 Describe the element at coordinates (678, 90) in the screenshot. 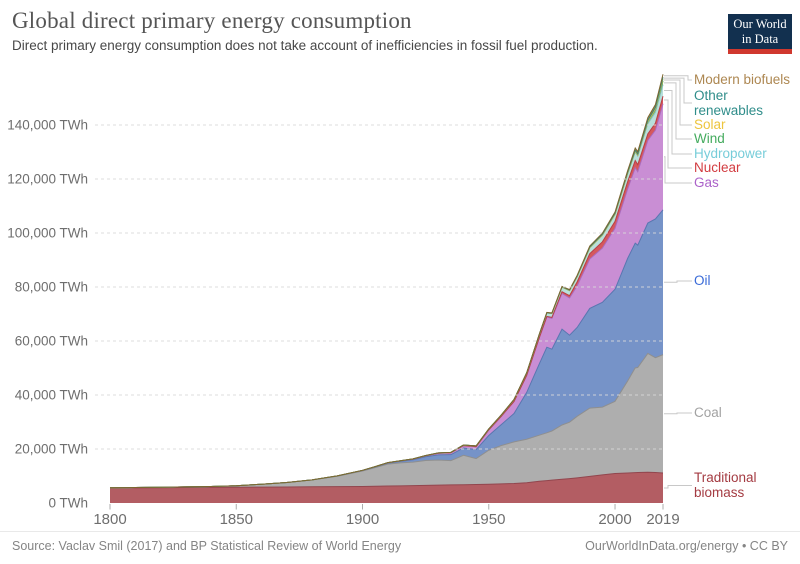

I see `legend-connector-other_renewables` at that location.